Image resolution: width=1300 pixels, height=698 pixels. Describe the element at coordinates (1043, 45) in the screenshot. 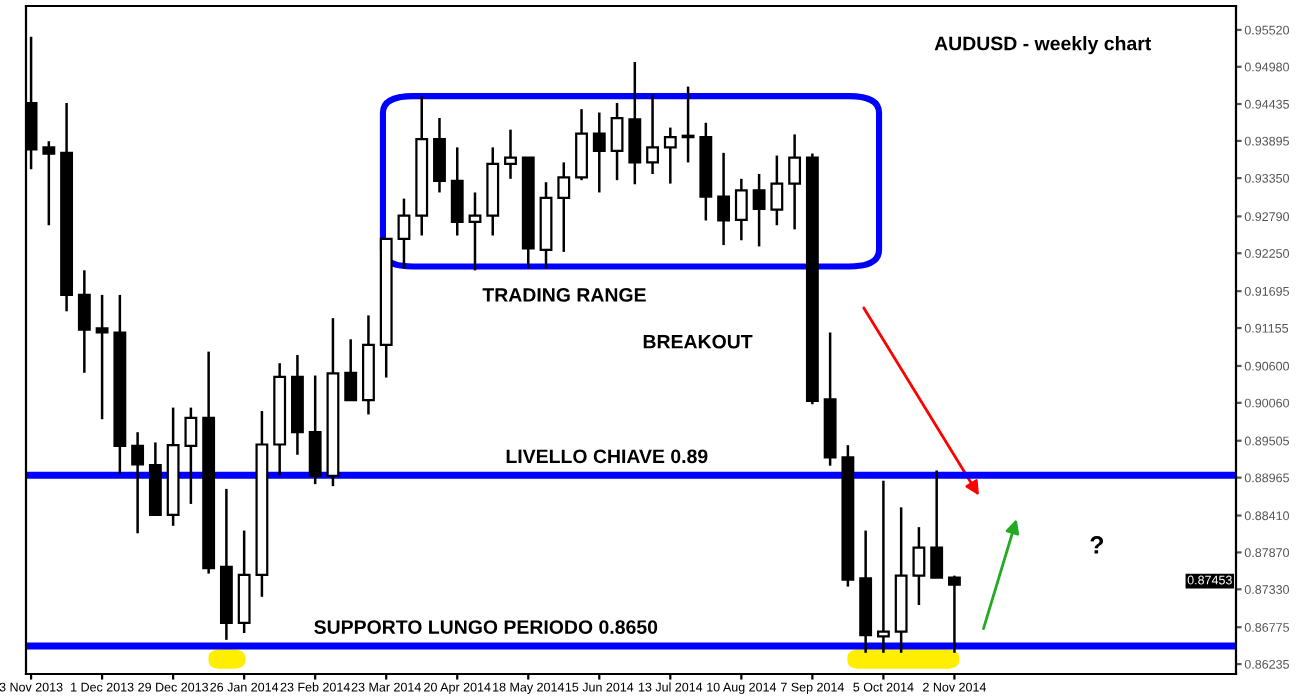

I see `text: AUDUSD - weekly chart` at that location.